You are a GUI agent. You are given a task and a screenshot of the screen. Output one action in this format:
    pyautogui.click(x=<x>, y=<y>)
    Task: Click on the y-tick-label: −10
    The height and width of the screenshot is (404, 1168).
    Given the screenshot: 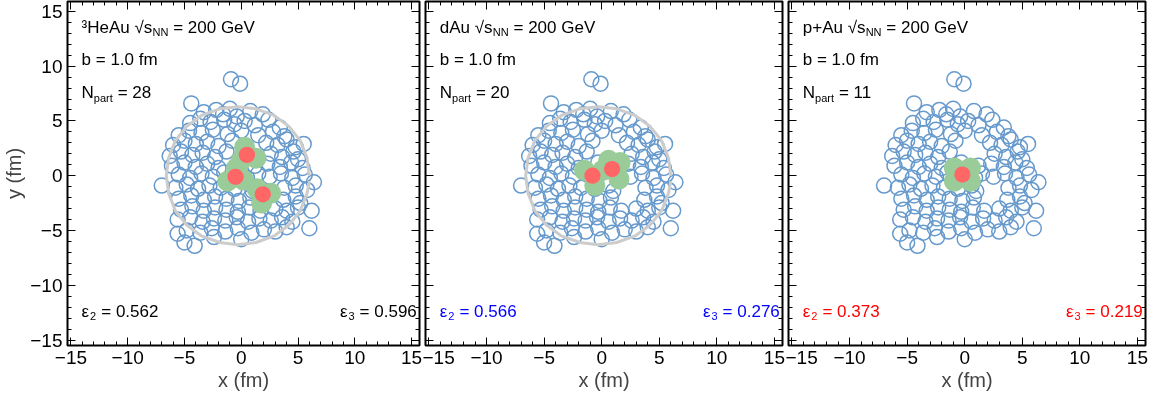 What is the action you would take?
    pyautogui.click(x=46, y=285)
    